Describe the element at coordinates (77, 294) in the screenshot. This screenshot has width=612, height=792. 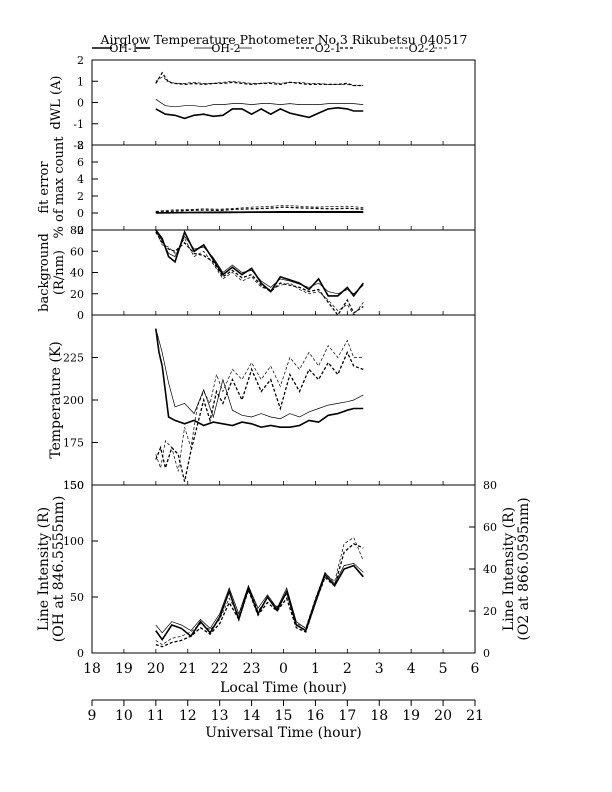
I see `y-tick-label: 20` at that location.